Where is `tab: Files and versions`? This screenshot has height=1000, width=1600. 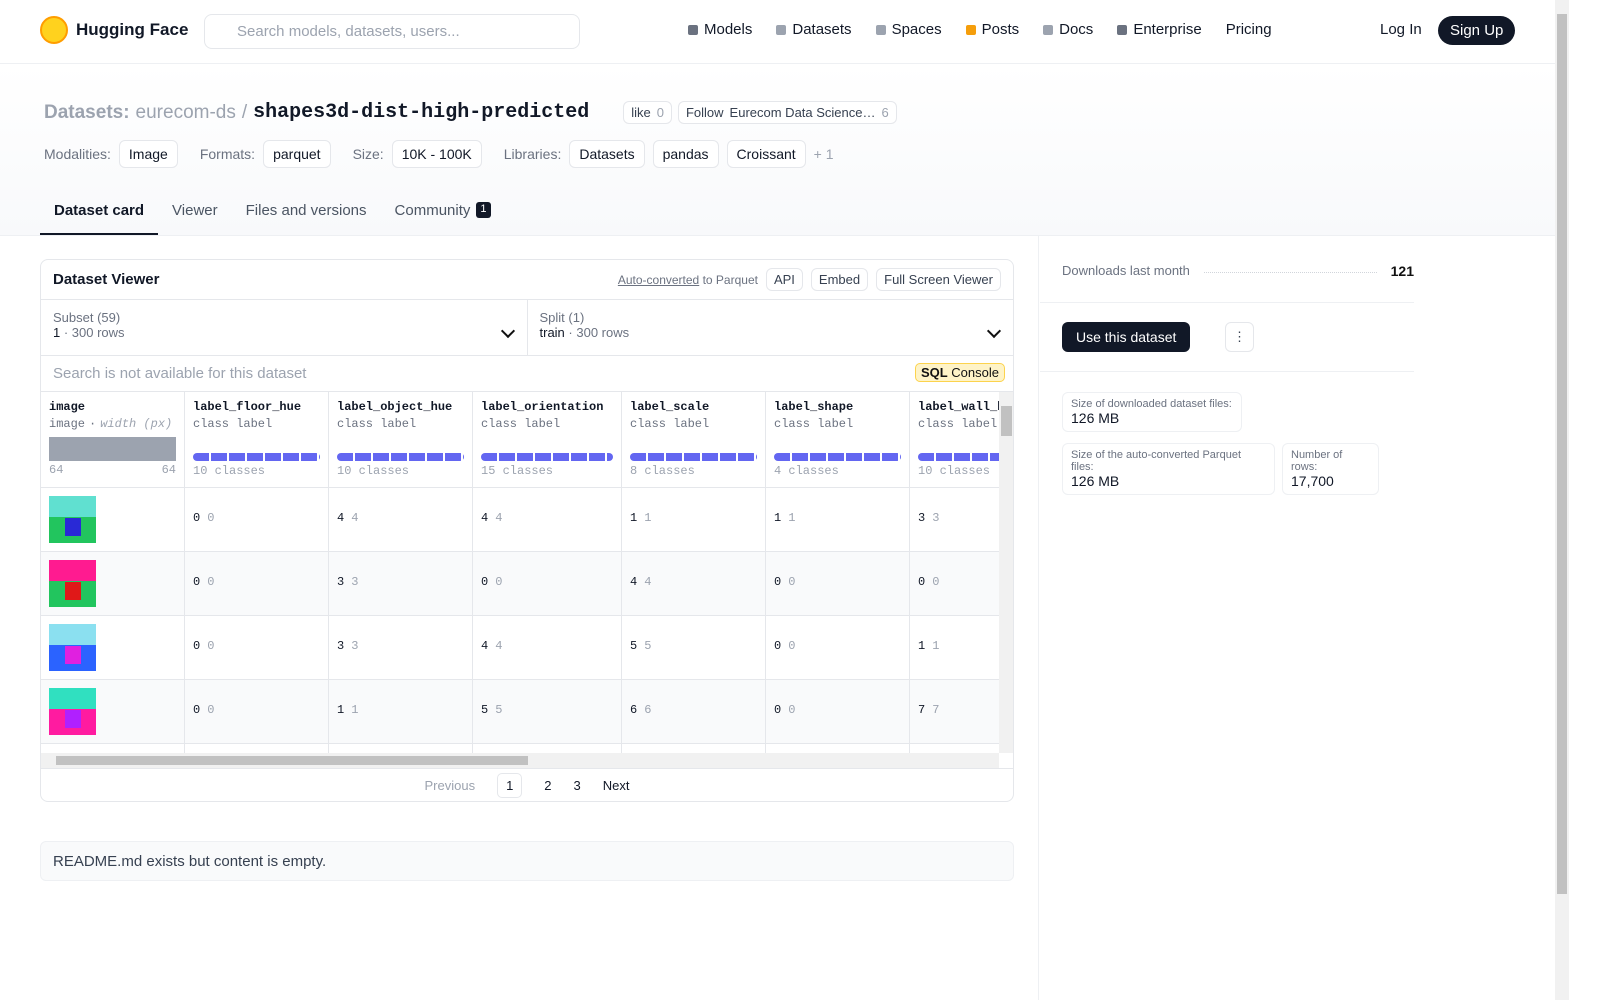 tab: Files and versions is located at coordinates (306, 213).